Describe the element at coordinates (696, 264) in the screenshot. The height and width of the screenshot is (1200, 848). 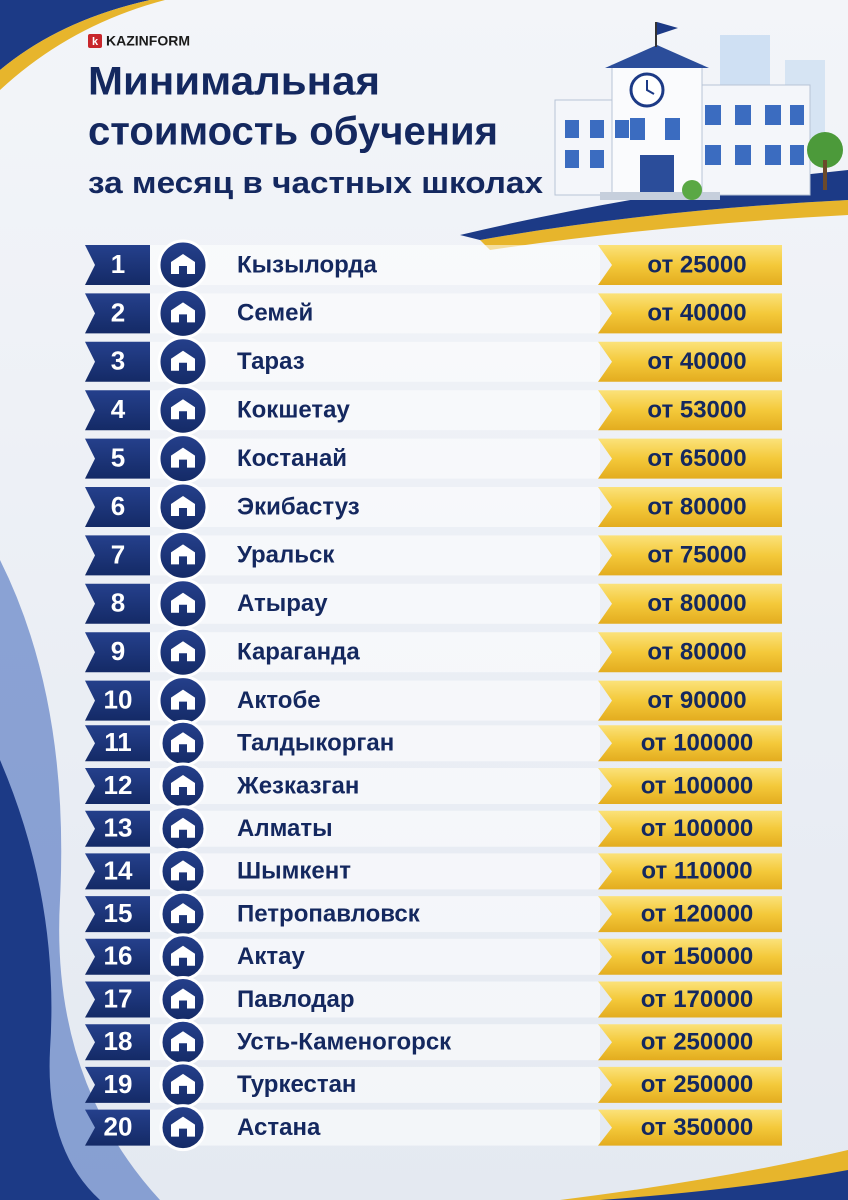
I see `price: от 25000` at that location.